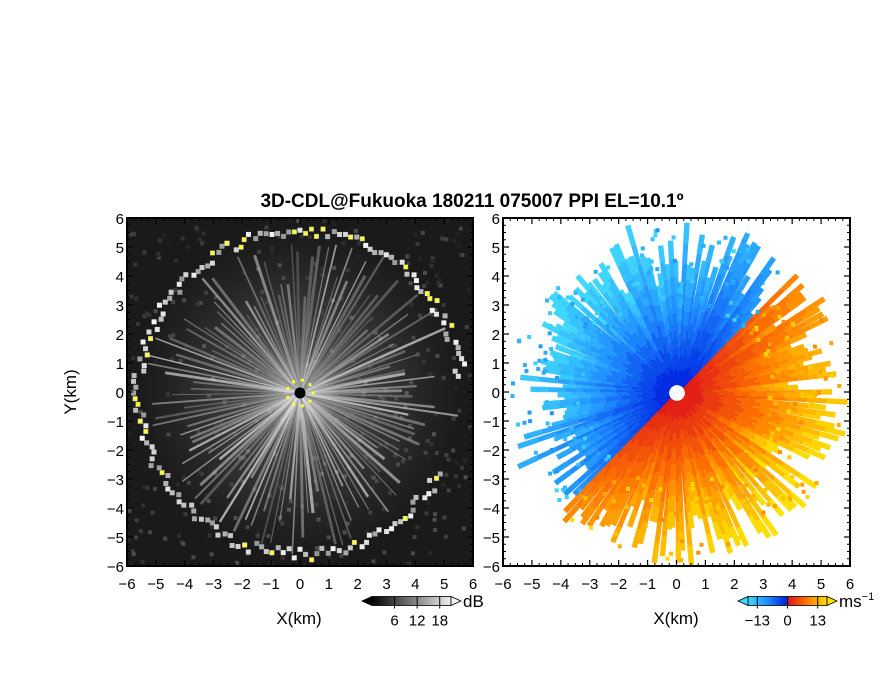  What do you see at coordinates (473, 601) in the screenshot?
I see `colorbar-unit-label: dB` at bounding box center [473, 601].